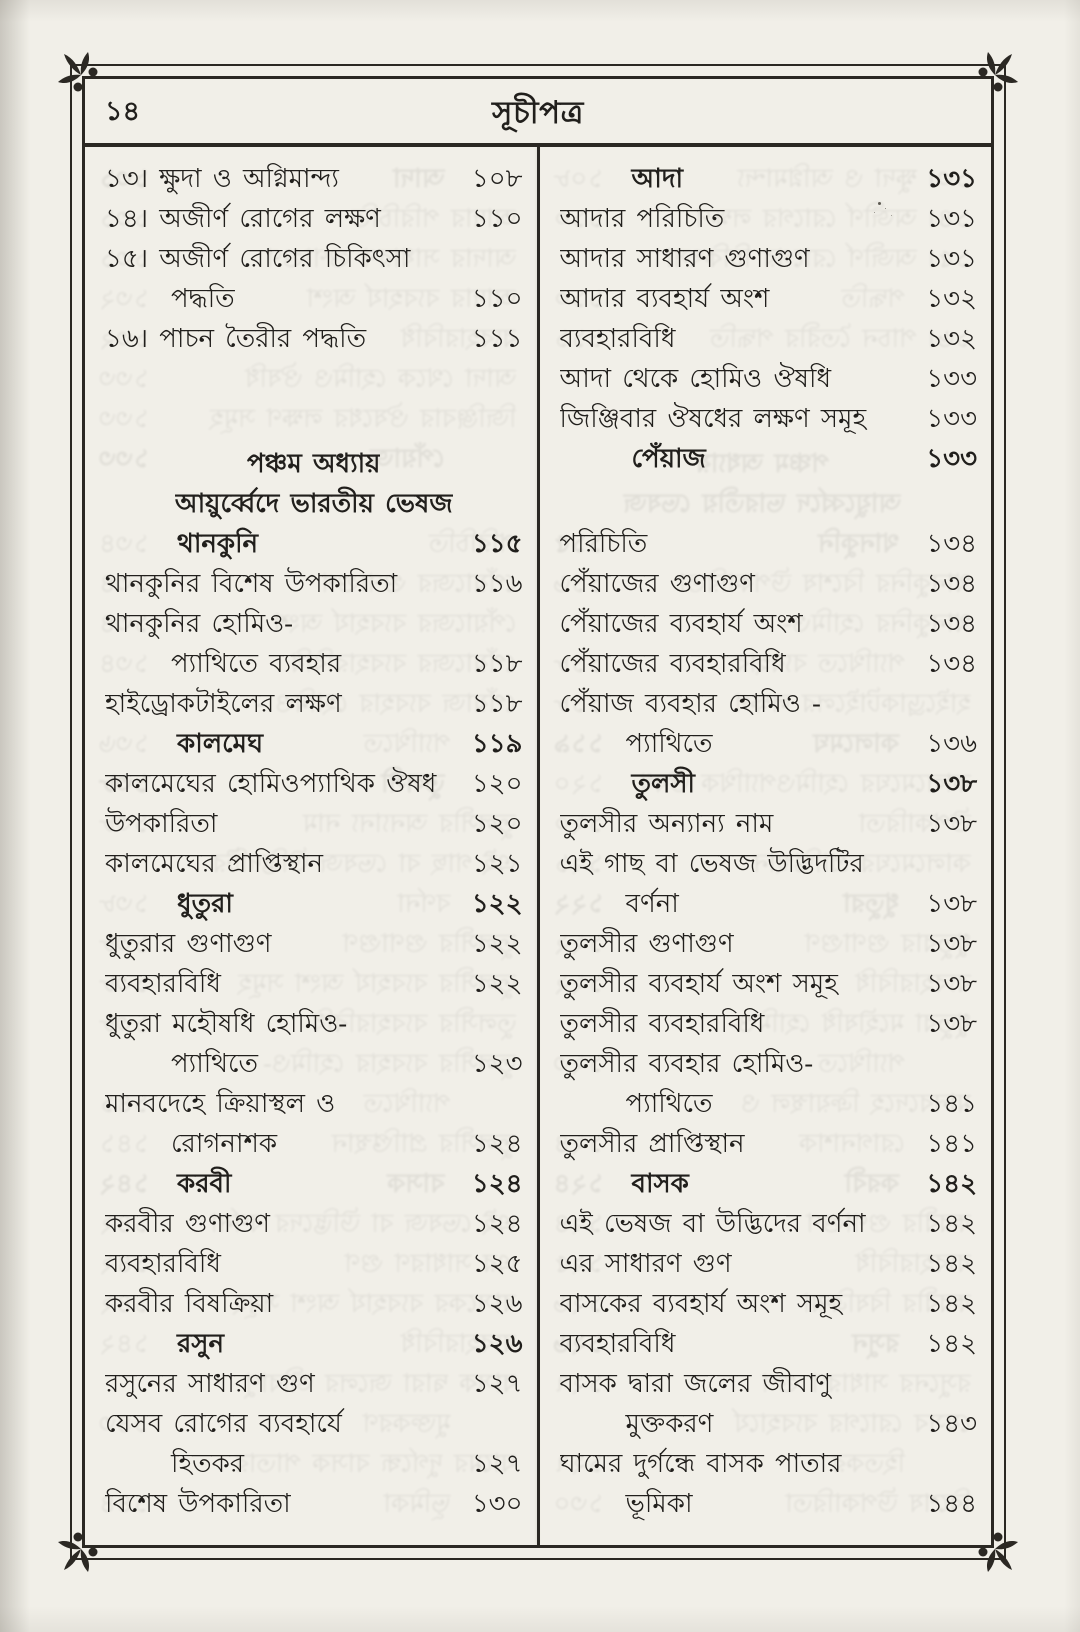 The height and width of the screenshot is (1632, 1080). I want to click on toc-entry-text: বাসক, so click(660, 1183).